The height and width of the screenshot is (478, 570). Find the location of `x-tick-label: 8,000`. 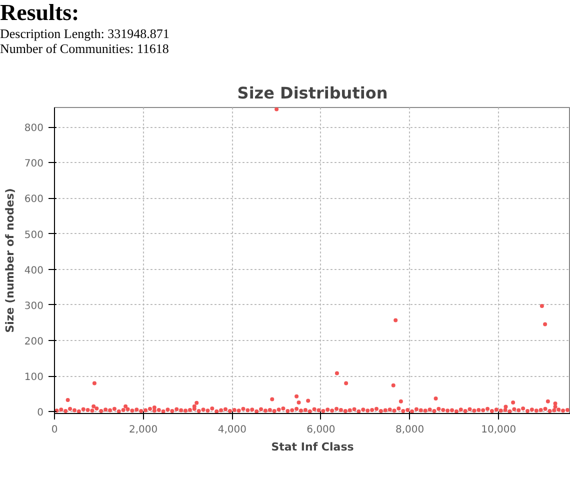

x-tick-label: 8,000 is located at coordinates (409, 430).